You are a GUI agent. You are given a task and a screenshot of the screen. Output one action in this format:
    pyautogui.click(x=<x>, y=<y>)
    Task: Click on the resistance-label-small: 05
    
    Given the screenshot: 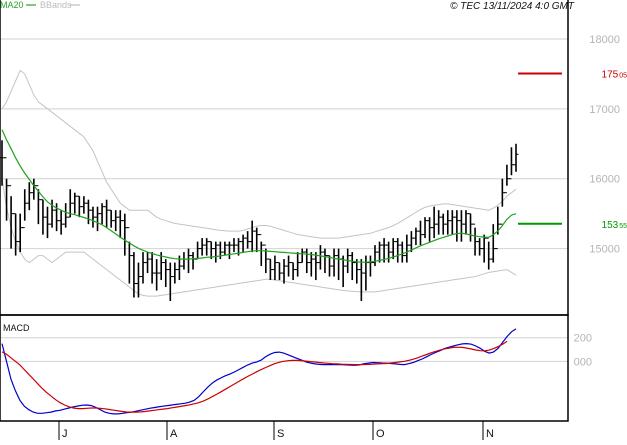 What is the action you would take?
    pyautogui.click(x=623, y=76)
    